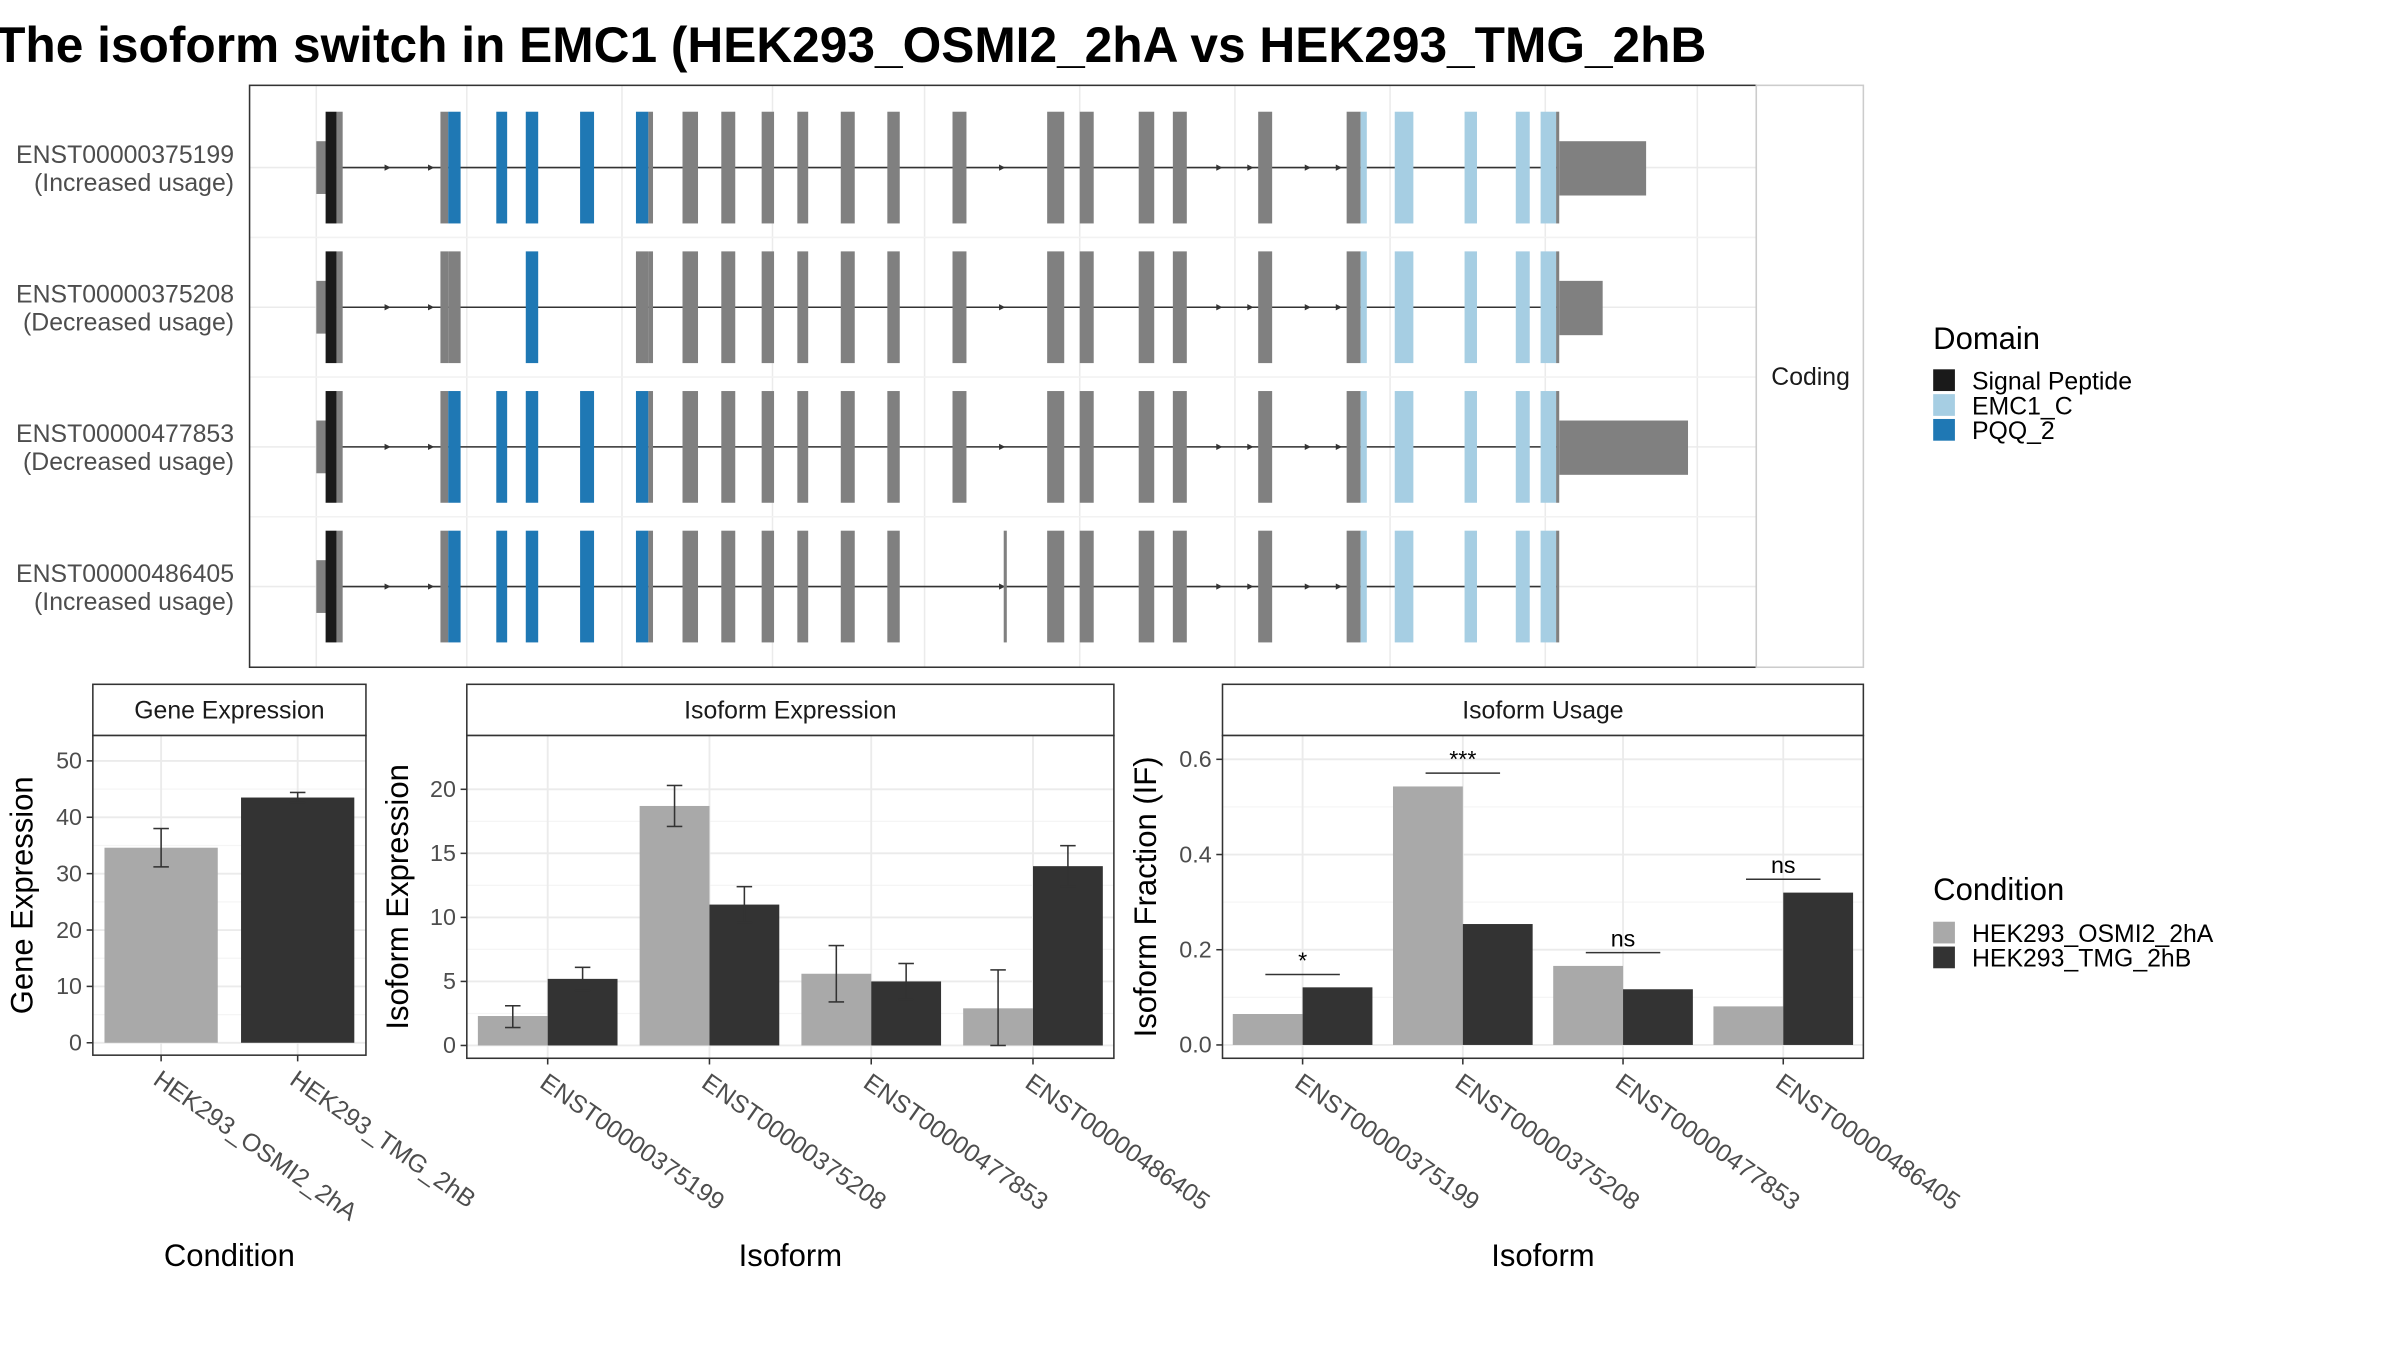 The height and width of the screenshot is (1350, 2400). I want to click on transcript-row: ENST00000486405(Increased usage), so click(788, 586).